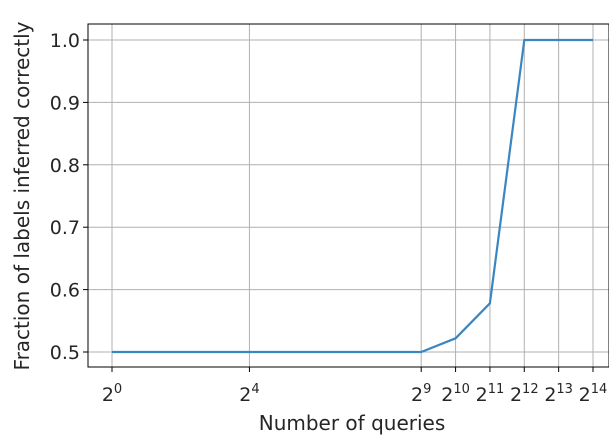 This screenshot has width=609, height=438. Describe the element at coordinates (593, 394) in the screenshot. I see `x-tick-label: 214` at that location.